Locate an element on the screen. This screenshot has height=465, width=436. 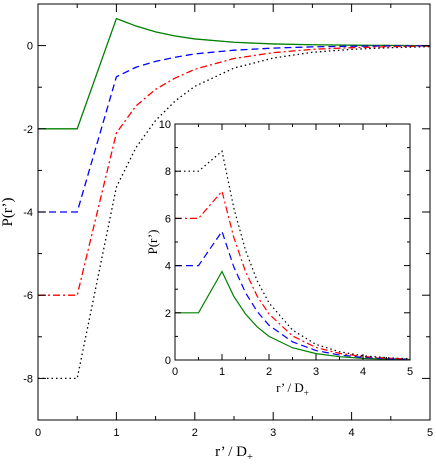
main-x-tick-label: 2 is located at coordinates (195, 433).